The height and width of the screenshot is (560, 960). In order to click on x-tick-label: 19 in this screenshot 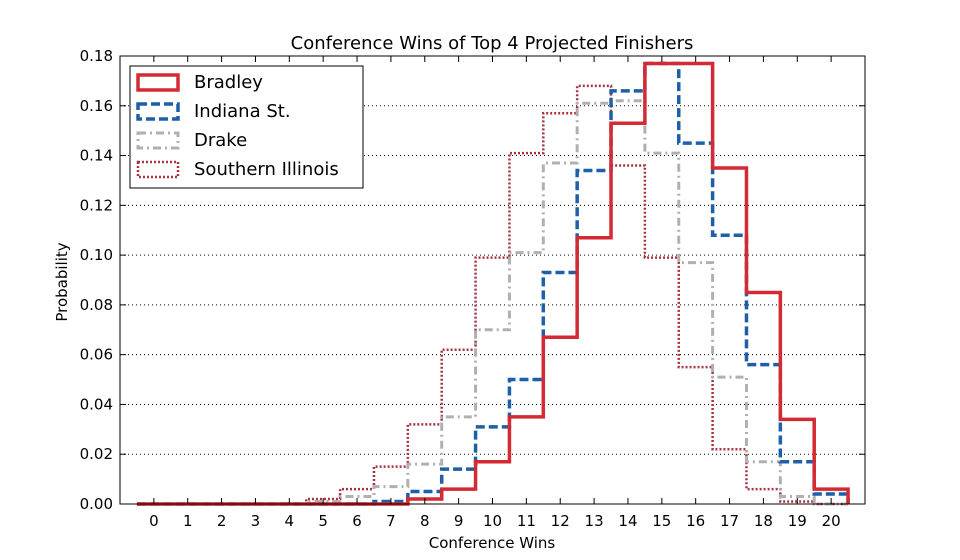, I will do `click(797, 521)`.